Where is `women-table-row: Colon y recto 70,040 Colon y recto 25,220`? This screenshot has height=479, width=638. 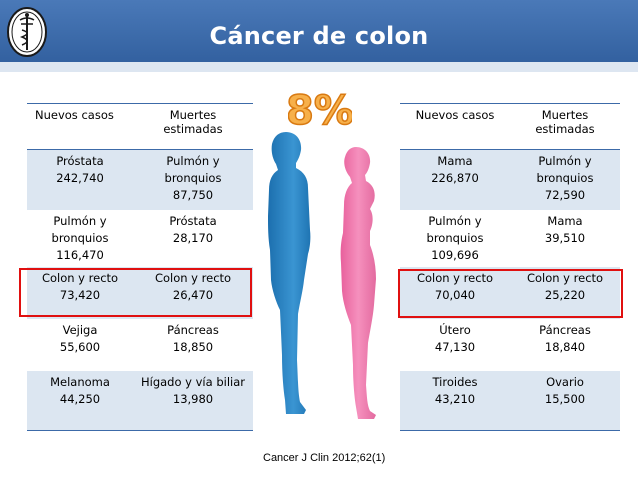 women-table-row: Colon y recto 70,040 Colon y recto 25,220 is located at coordinates (510, 292).